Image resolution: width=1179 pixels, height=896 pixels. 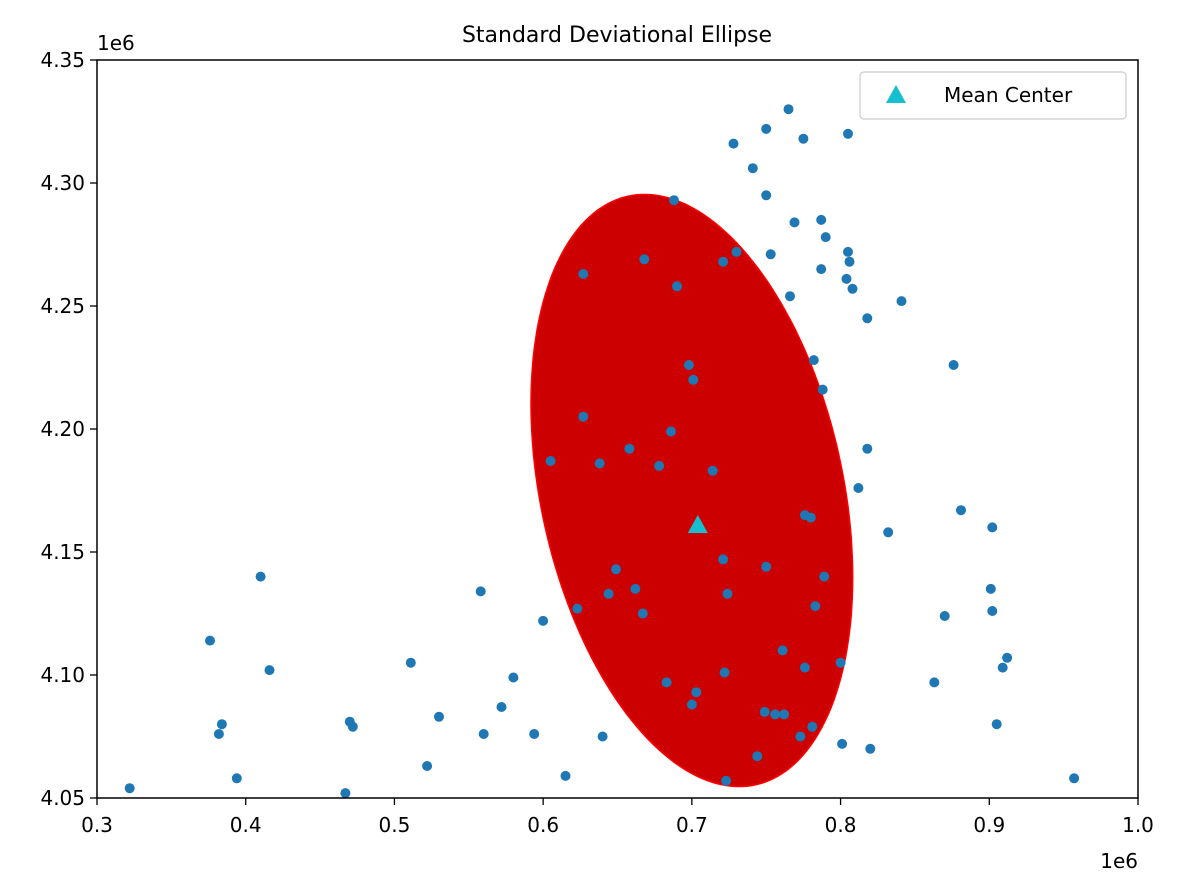 I want to click on y-offset-label: 1e6, so click(x=116, y=43).